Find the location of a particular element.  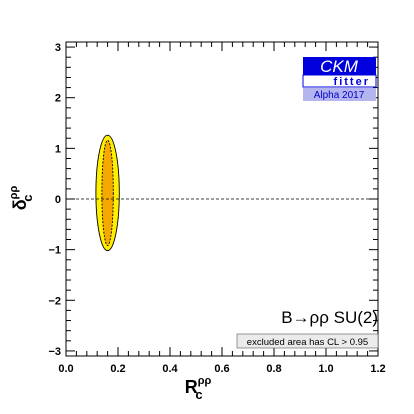

ckmfitter-logo: CKM fitter Alpha 2017 is located at coordinates (339, 79).